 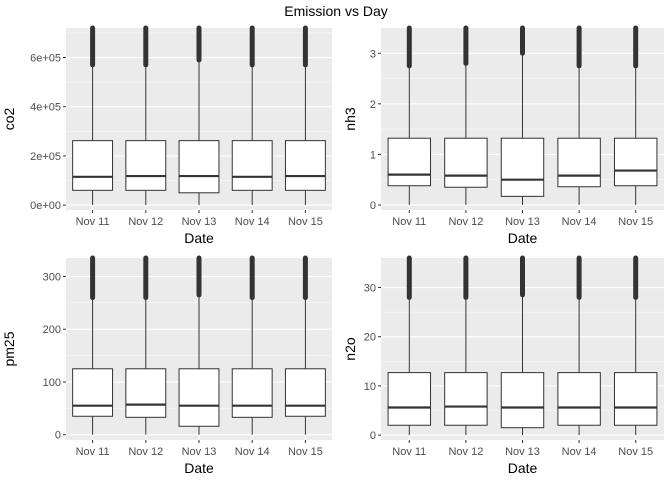 What do you see at coordinates (370, 338) in the screenshot?
I see `y-tick-label: 20` at bounding box center [370, 338].